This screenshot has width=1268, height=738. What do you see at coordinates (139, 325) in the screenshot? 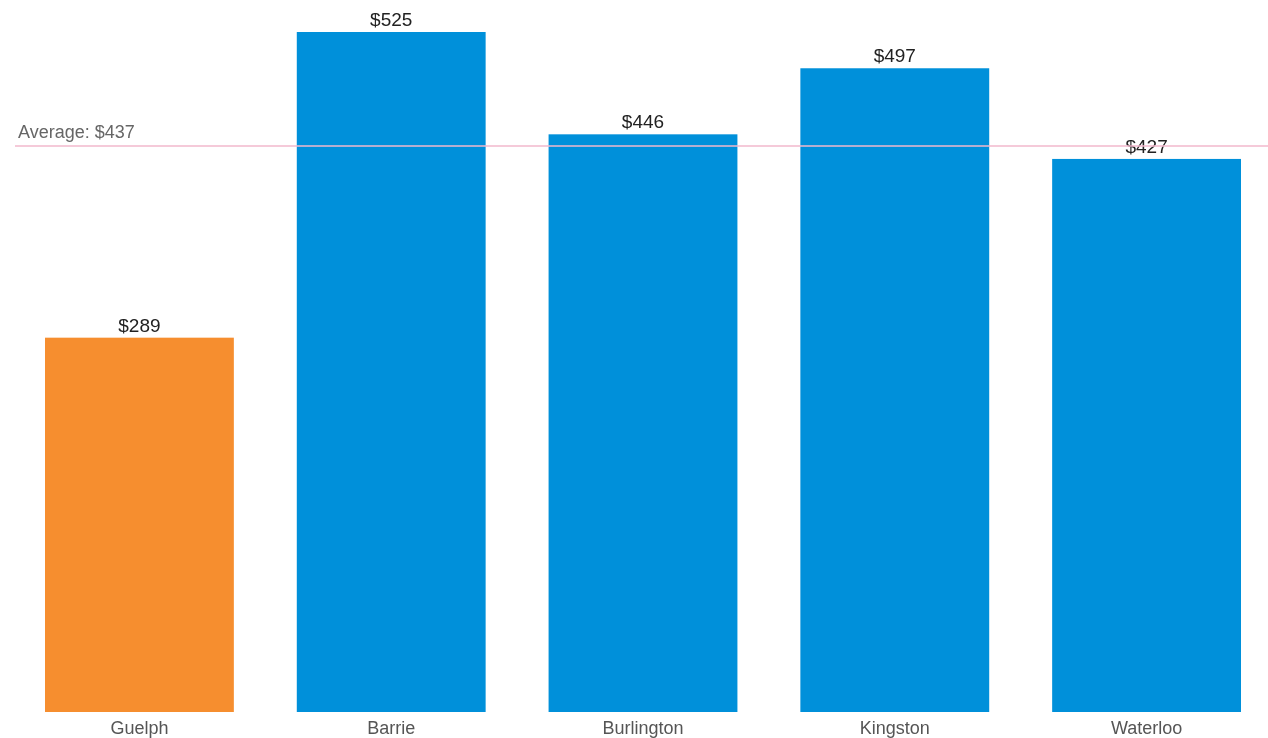
I see `data-label: $289` at bounding box center [139, 325].